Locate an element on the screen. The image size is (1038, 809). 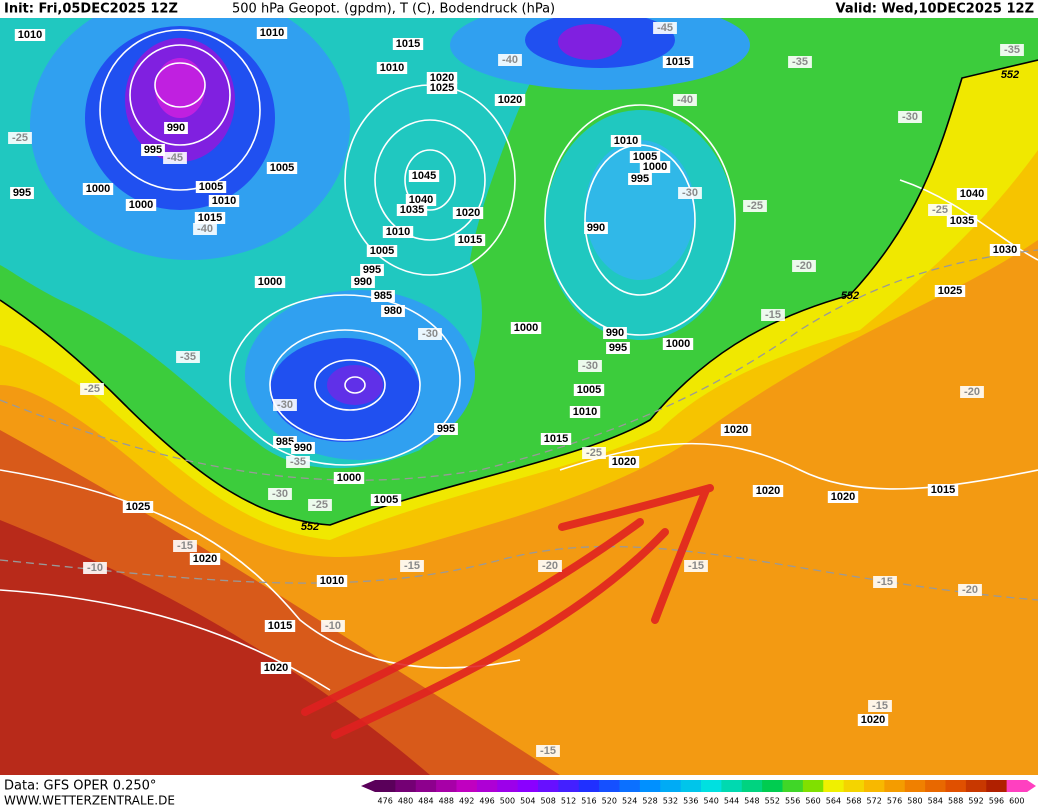
legend-label: 576 is located at coordinates (894, 801).